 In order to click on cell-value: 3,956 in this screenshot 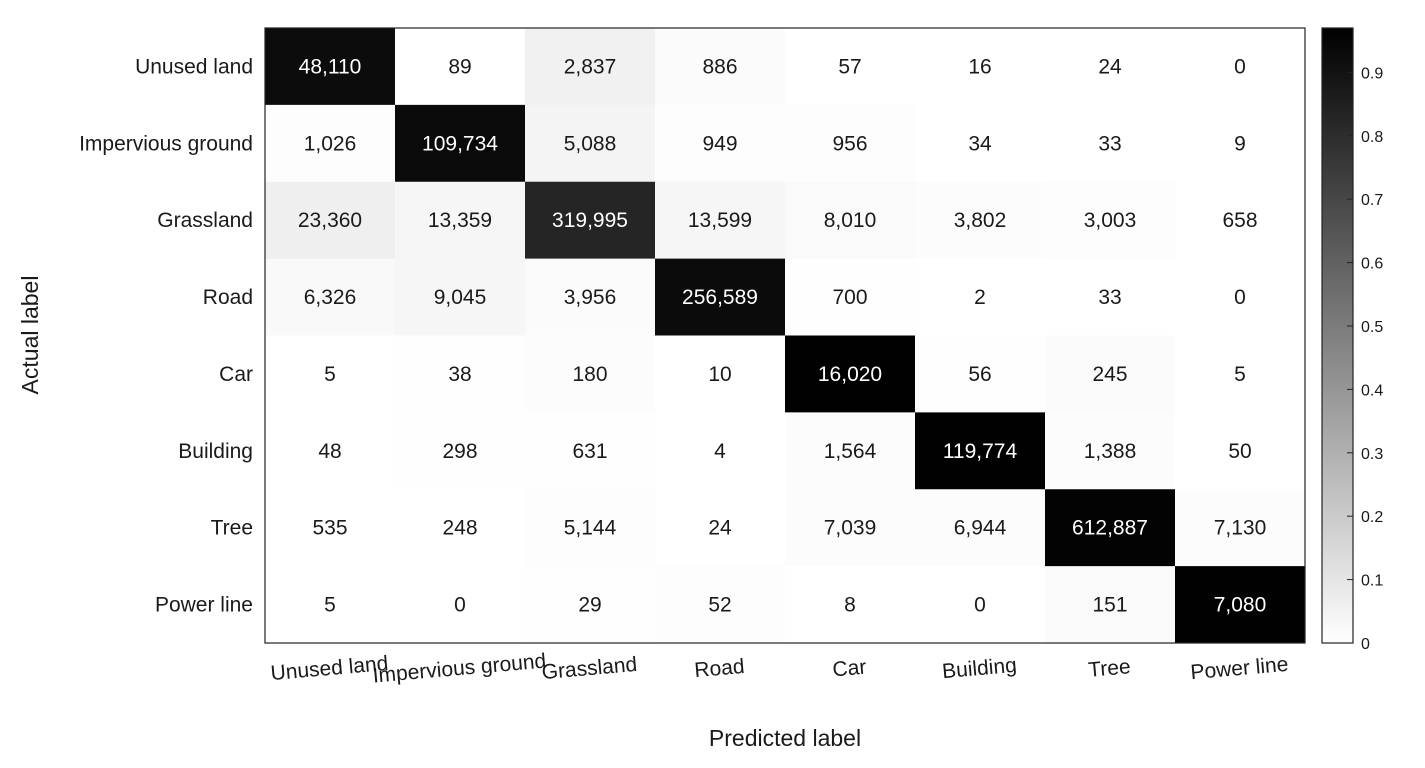, I will do `click(590, 297)`.